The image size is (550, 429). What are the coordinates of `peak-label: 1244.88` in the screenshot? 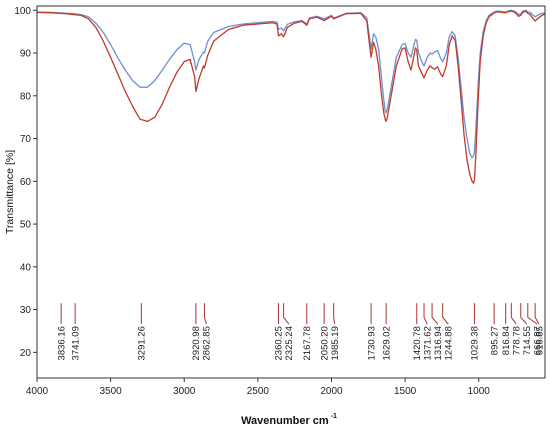 It's located at (449, 343).